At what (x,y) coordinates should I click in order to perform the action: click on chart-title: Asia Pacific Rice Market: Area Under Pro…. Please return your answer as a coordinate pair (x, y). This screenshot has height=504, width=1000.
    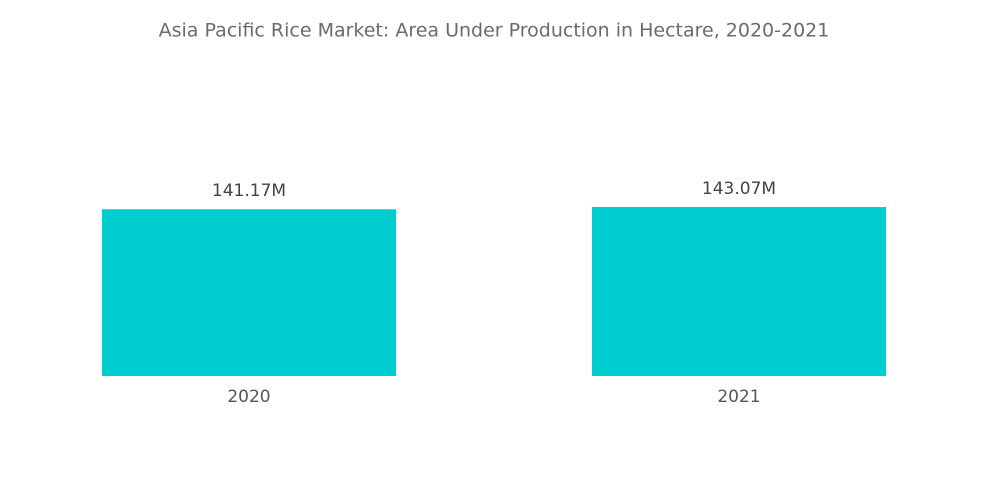
    Looking at the image, I should click on (494, 31).